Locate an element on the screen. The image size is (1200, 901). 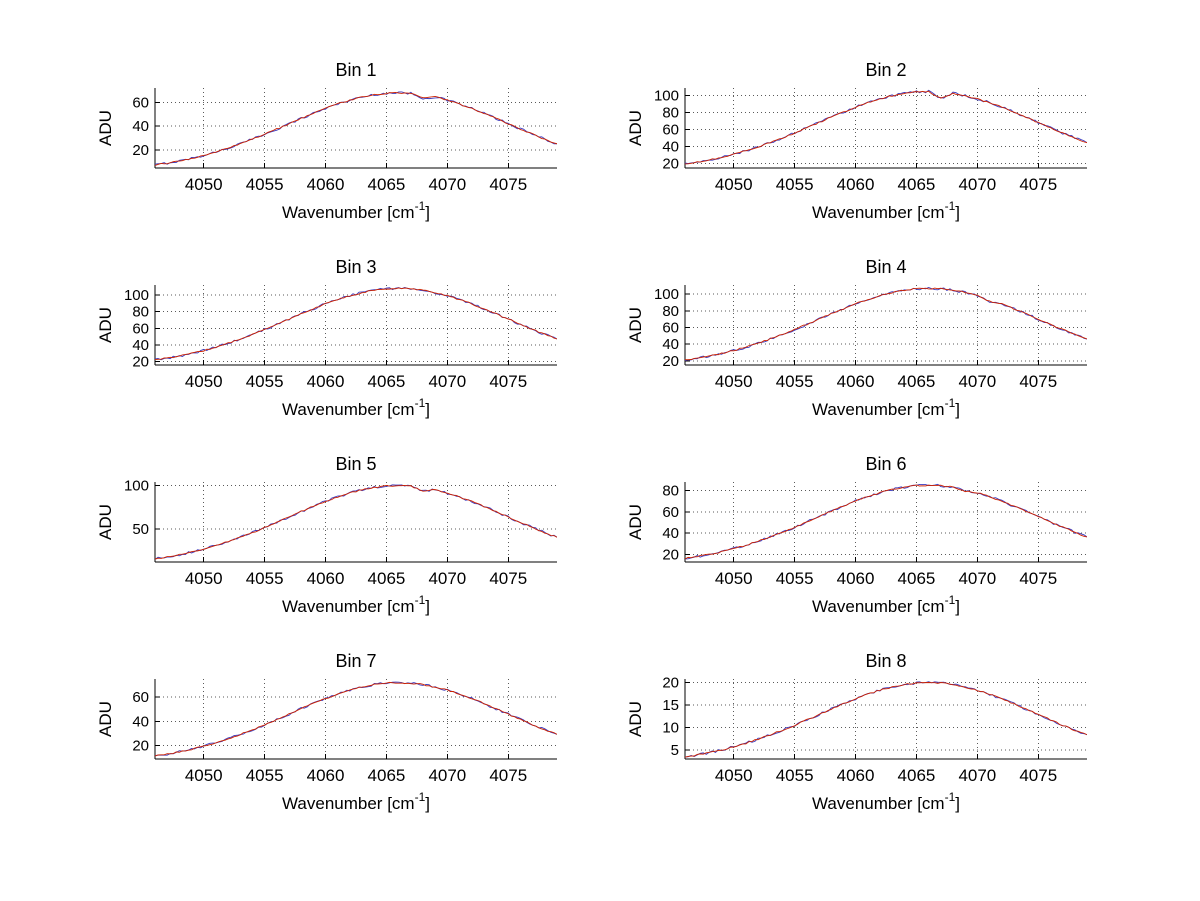
y-tick-label: 5 is located at coordinates (675, 750).